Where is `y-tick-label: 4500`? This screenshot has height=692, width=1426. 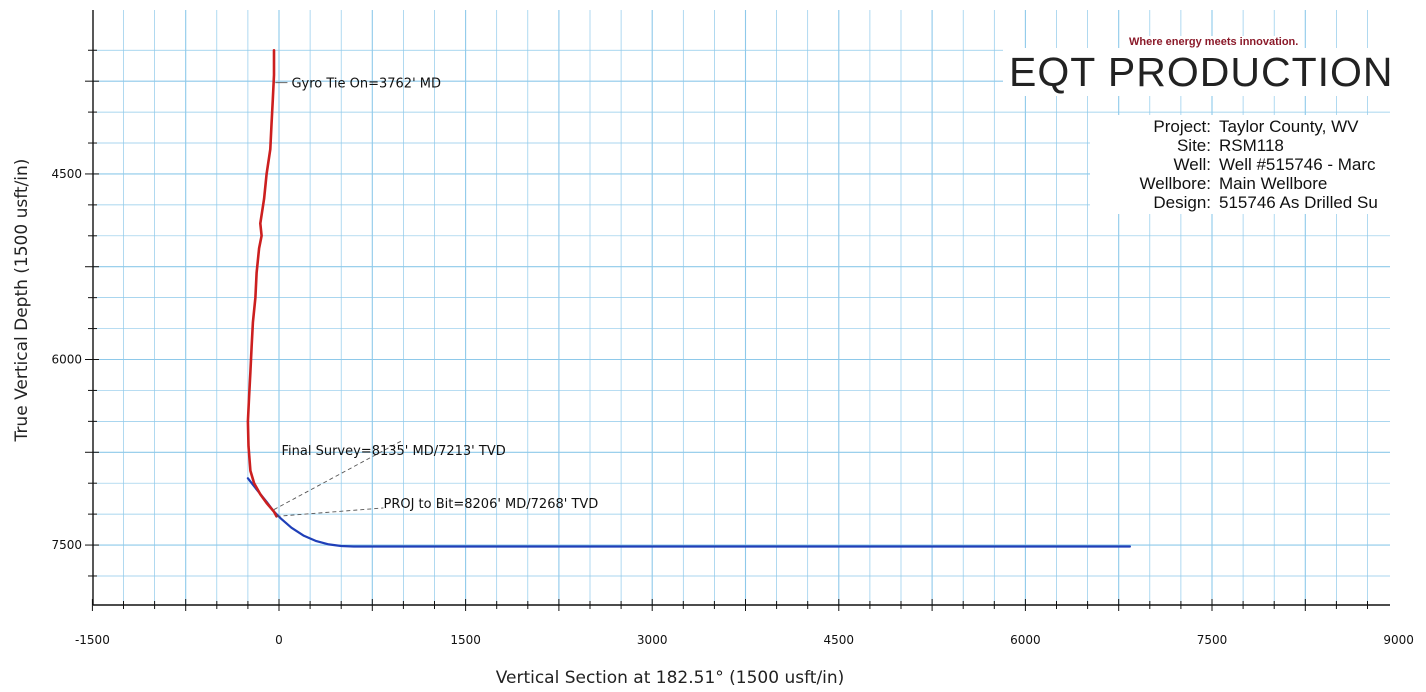 y-tick-label: 4500 is located at coordinates (66, 174).